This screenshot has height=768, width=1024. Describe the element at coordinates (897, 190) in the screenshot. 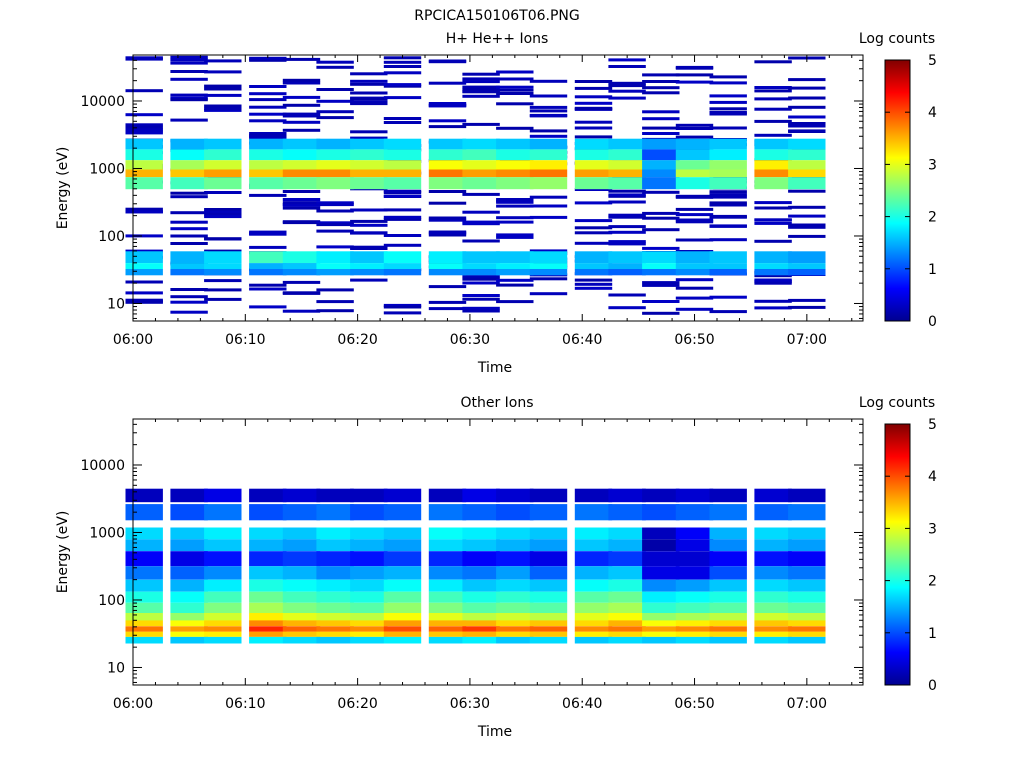

I see `colorbar-gradient` at that location.